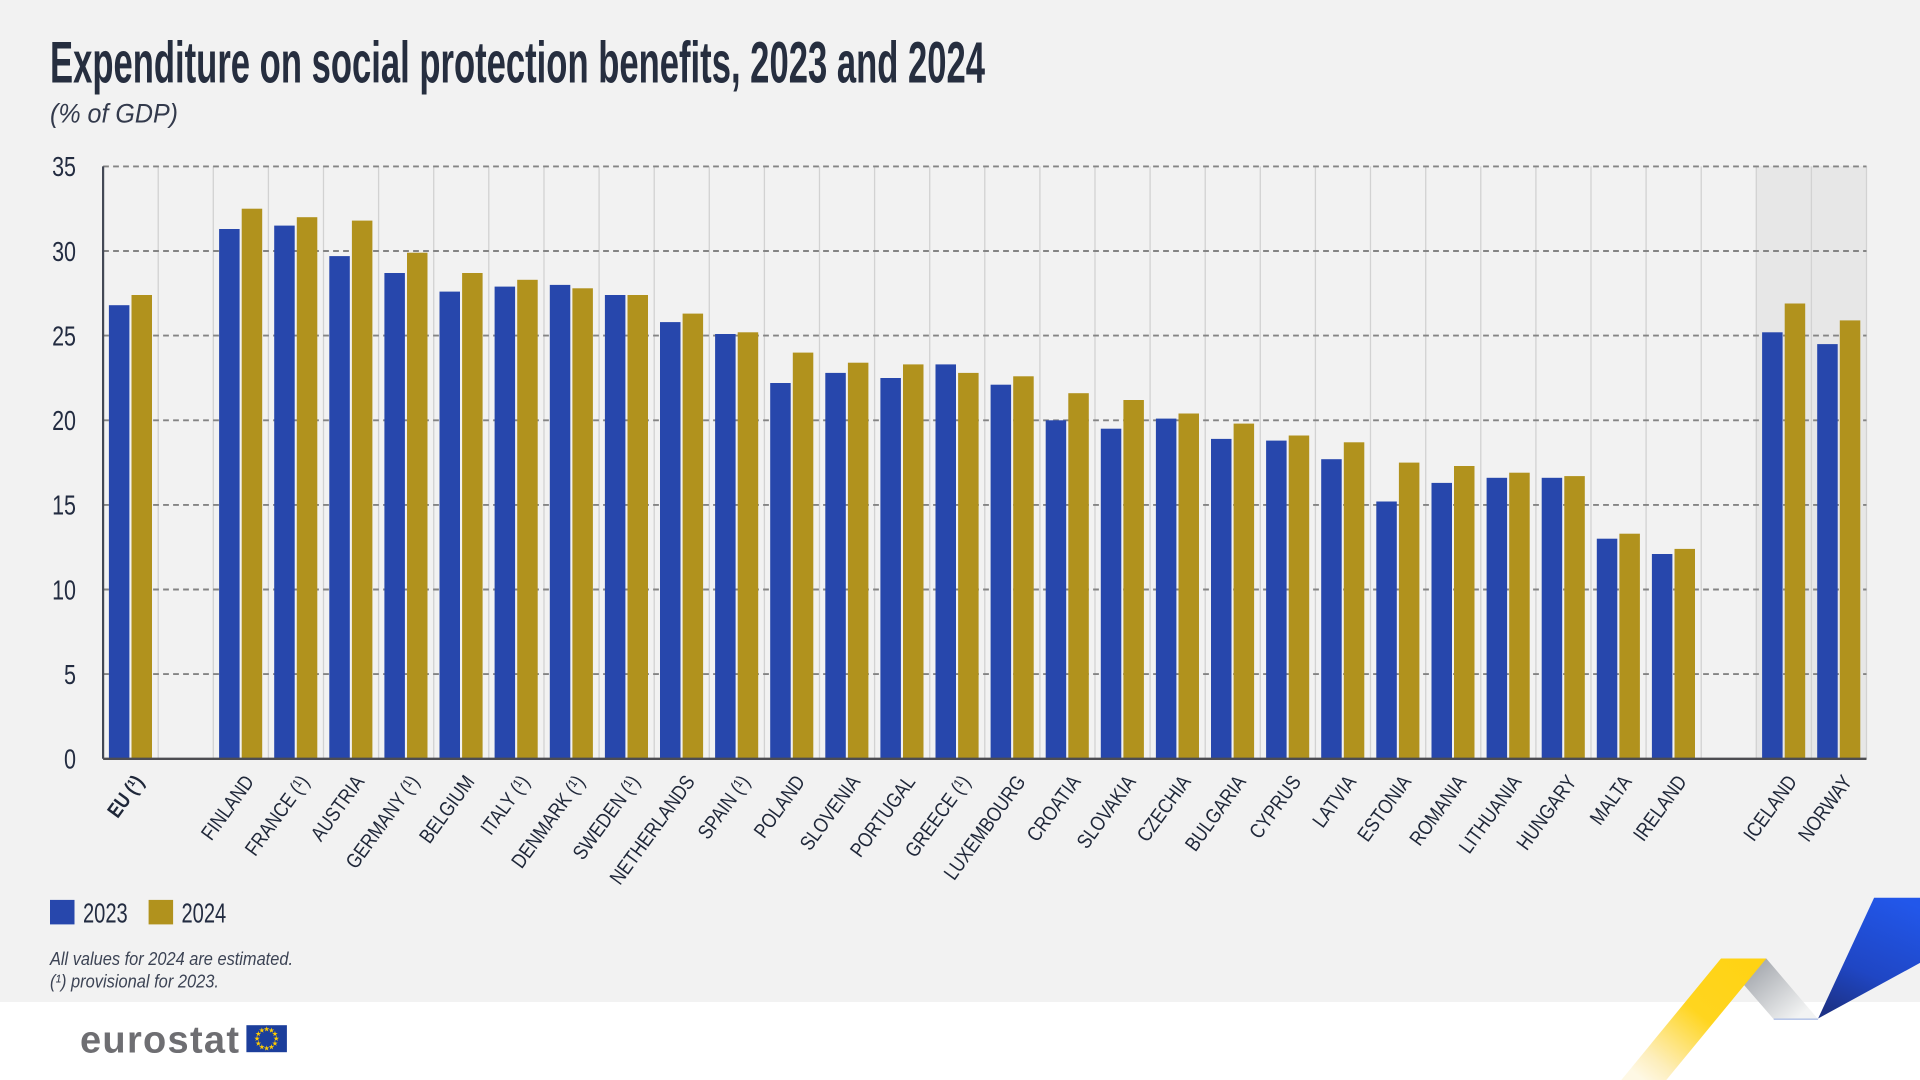 Image resolution: width=1920 pixels, height=1080 pixels. Describe the element at coordinates (171, 958) in the screenshot. I see `svg-text:All values for 2024 are estima: All values for 2024 are estimated.` at that location.